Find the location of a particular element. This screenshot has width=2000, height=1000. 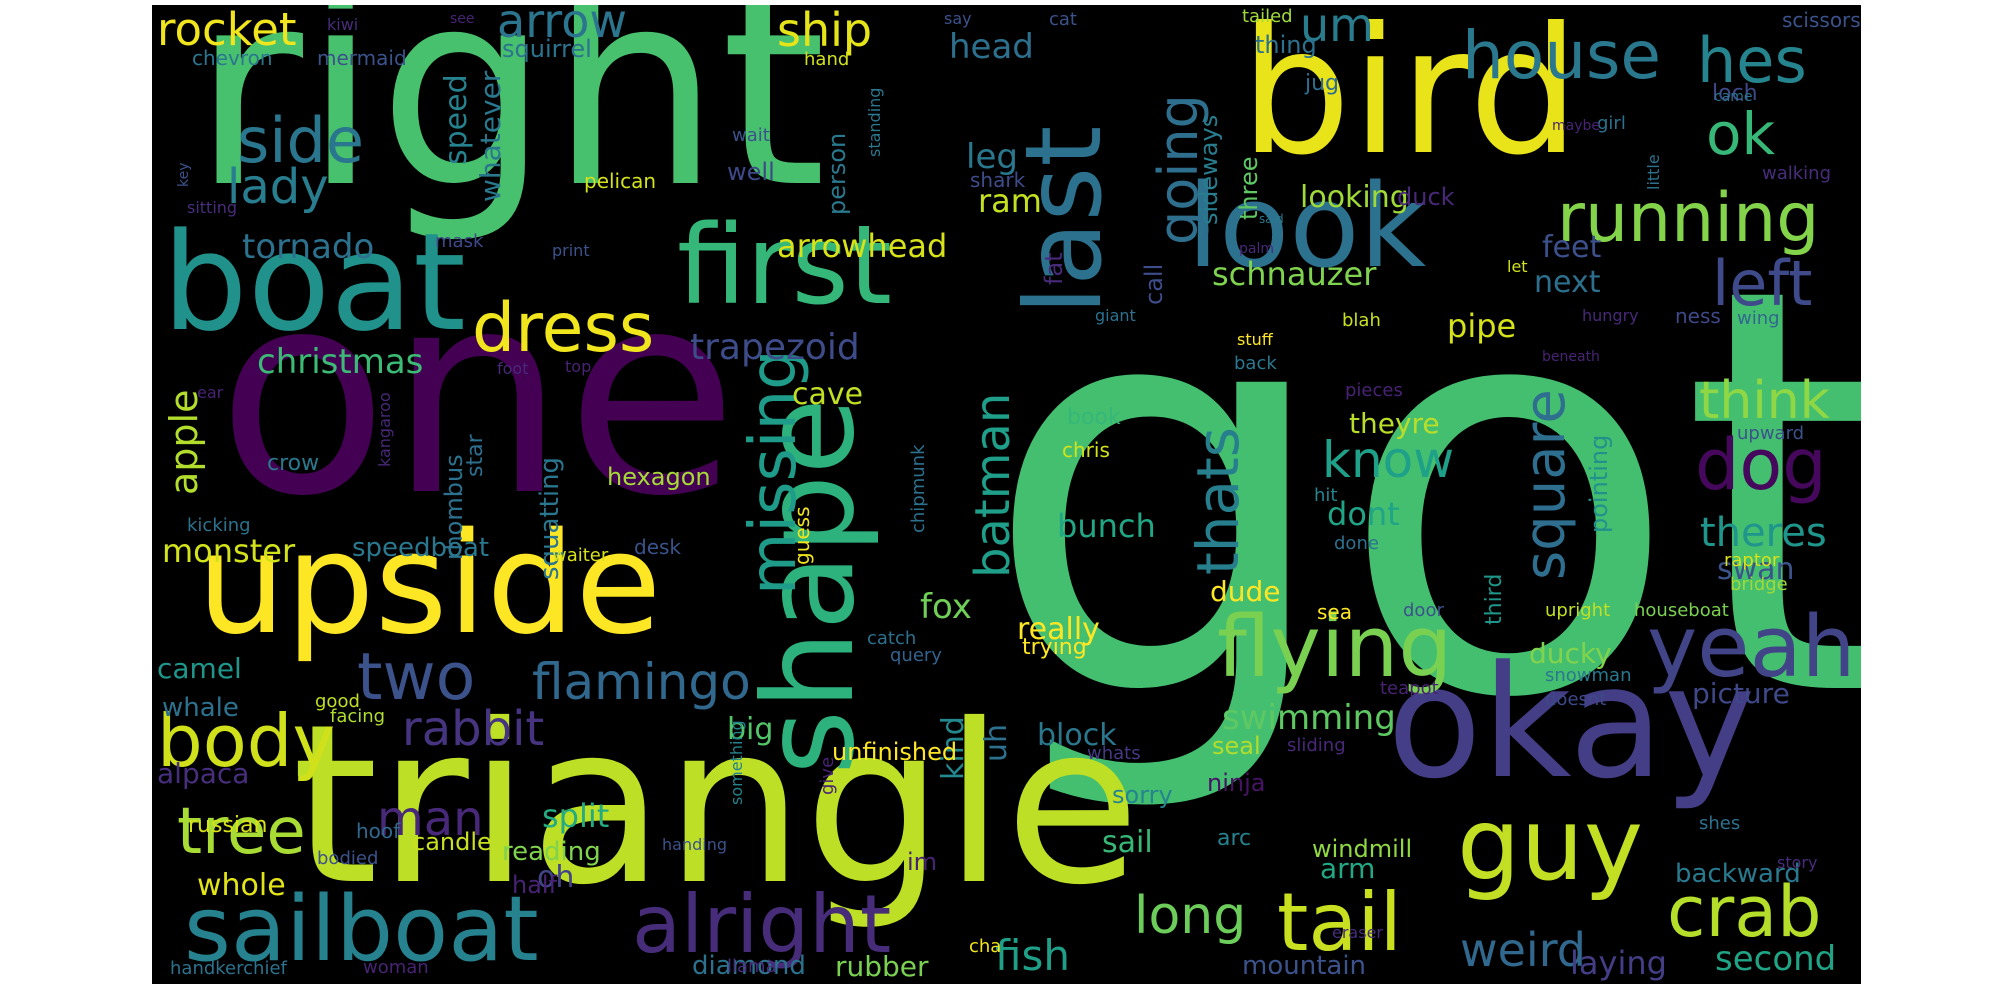

word: sliding is located at coordinates (1316, 745).